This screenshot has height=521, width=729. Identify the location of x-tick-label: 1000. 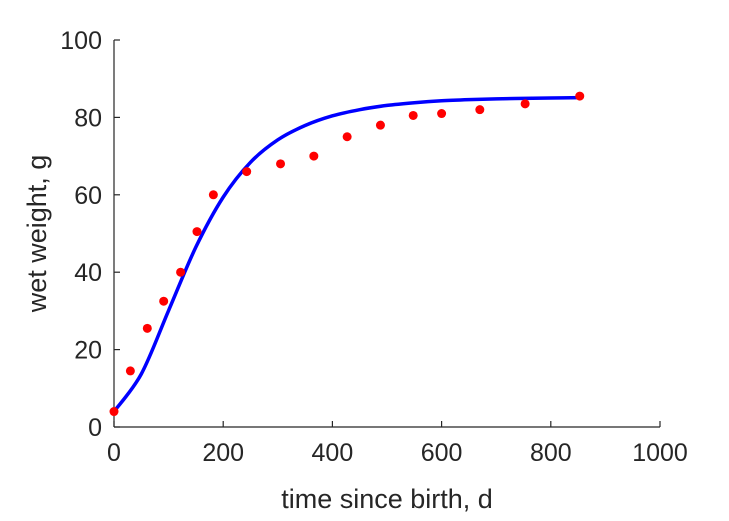
(660, 453).